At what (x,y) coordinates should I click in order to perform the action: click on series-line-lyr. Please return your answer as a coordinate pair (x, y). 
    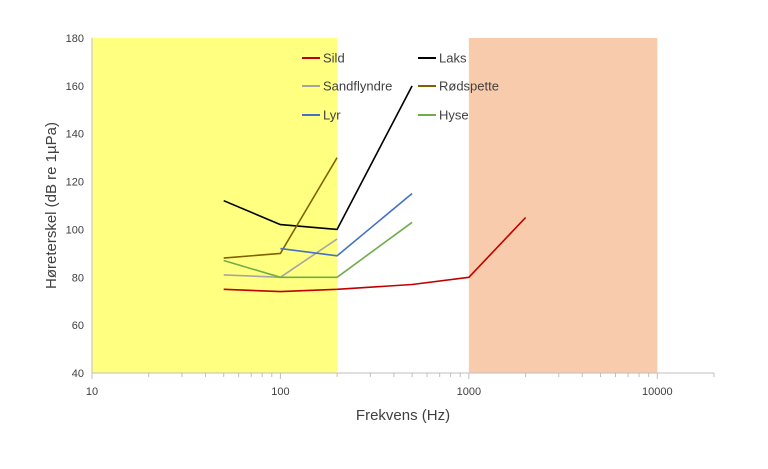
    Looking at the image, I should click on (346, 224).